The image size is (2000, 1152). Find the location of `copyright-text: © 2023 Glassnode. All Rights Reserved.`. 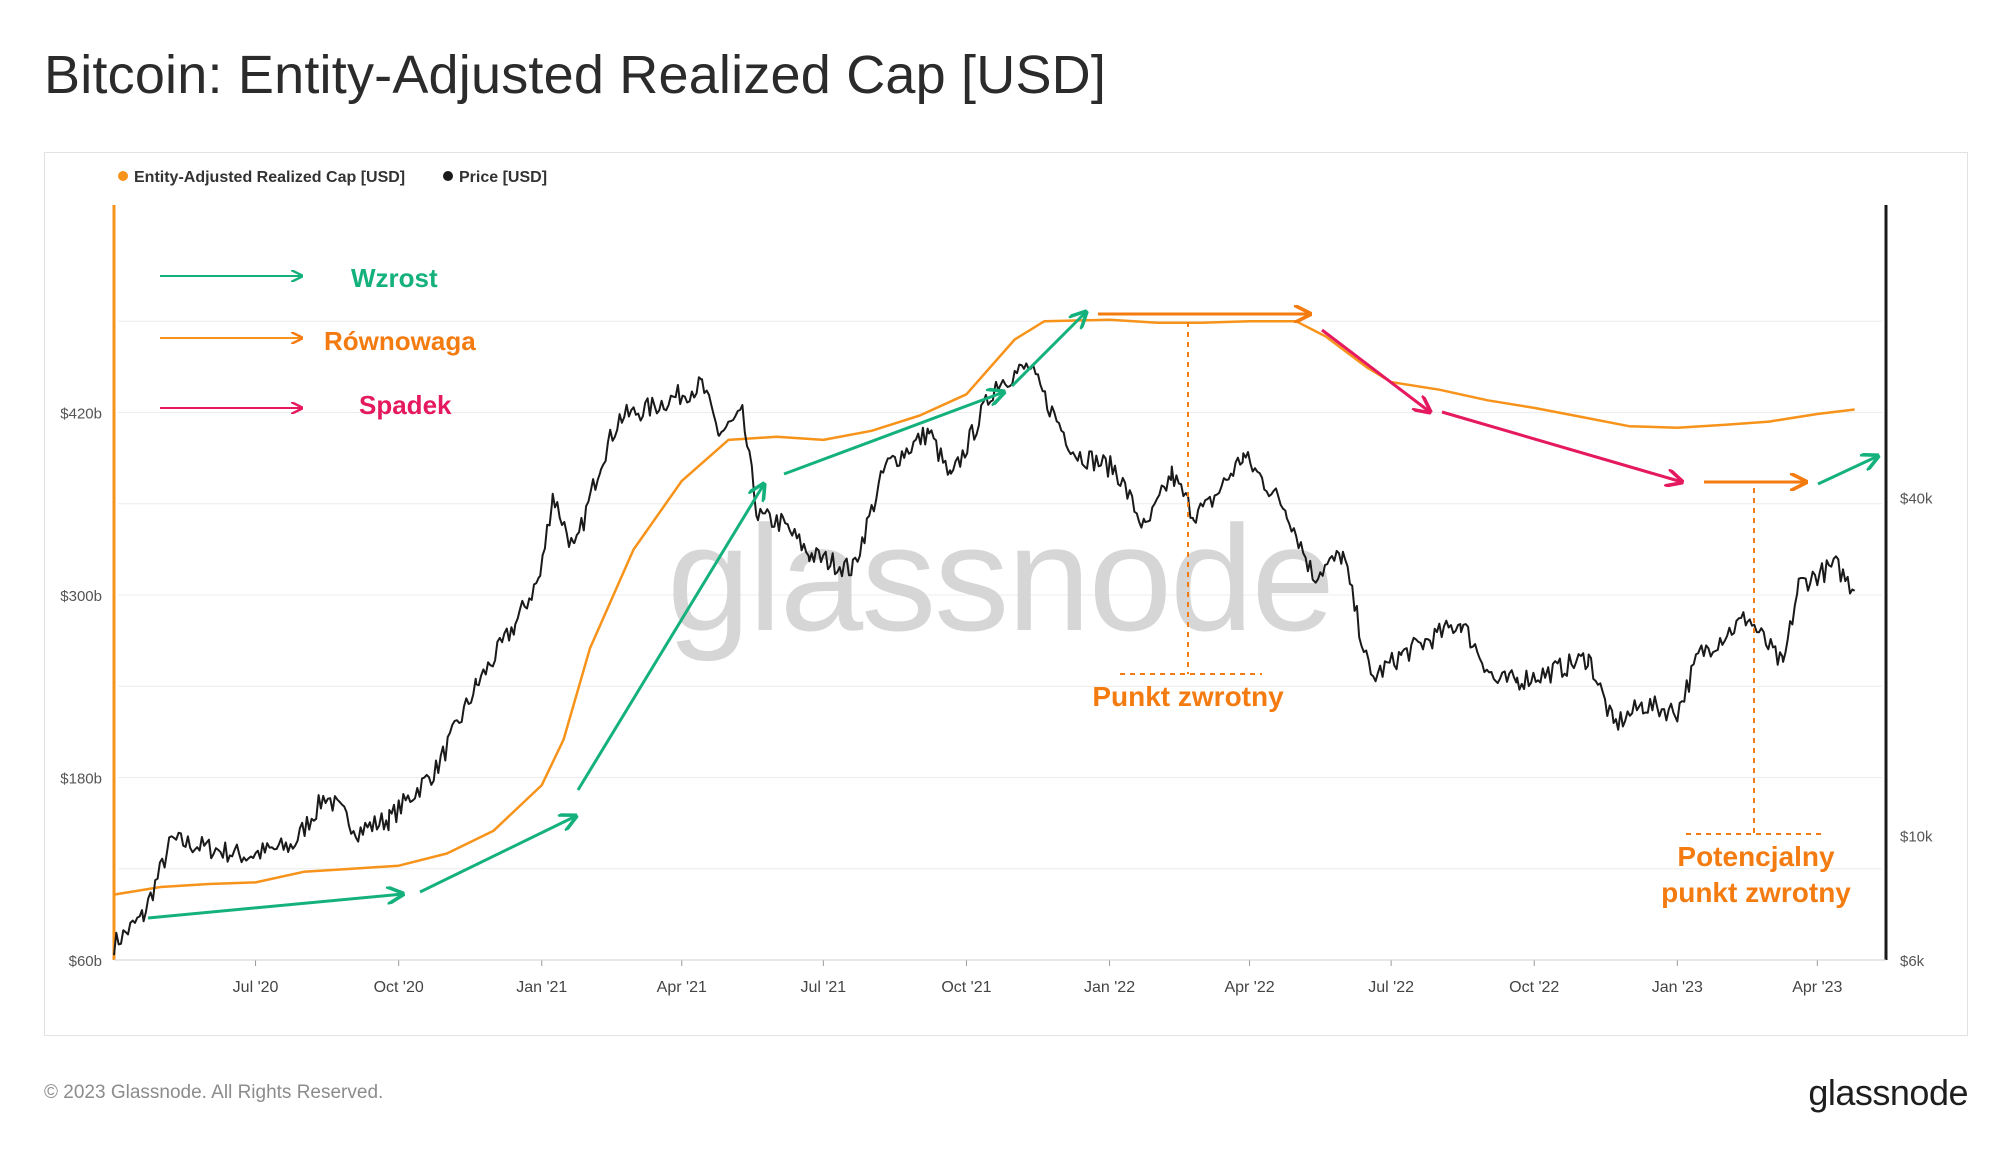

copyright-text: © 2023 Glassnode. All Rights Reserved. is located at coordinates (214, 1092).